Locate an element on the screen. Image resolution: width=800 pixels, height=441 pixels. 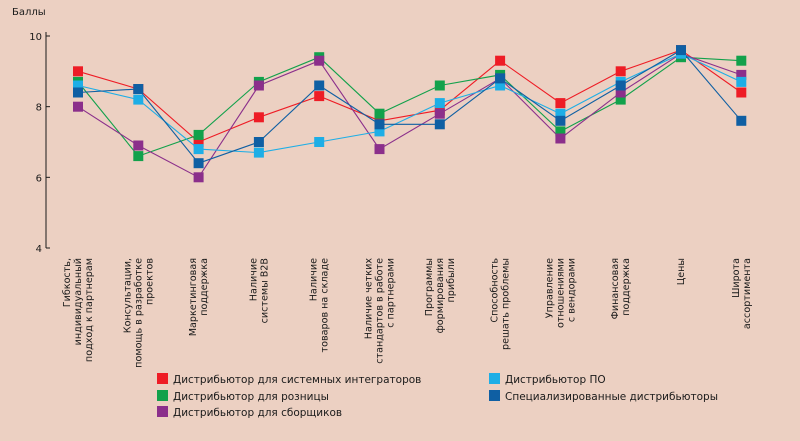
category-label-3: Наличие системы B2B is located at coordinates (259, 291).